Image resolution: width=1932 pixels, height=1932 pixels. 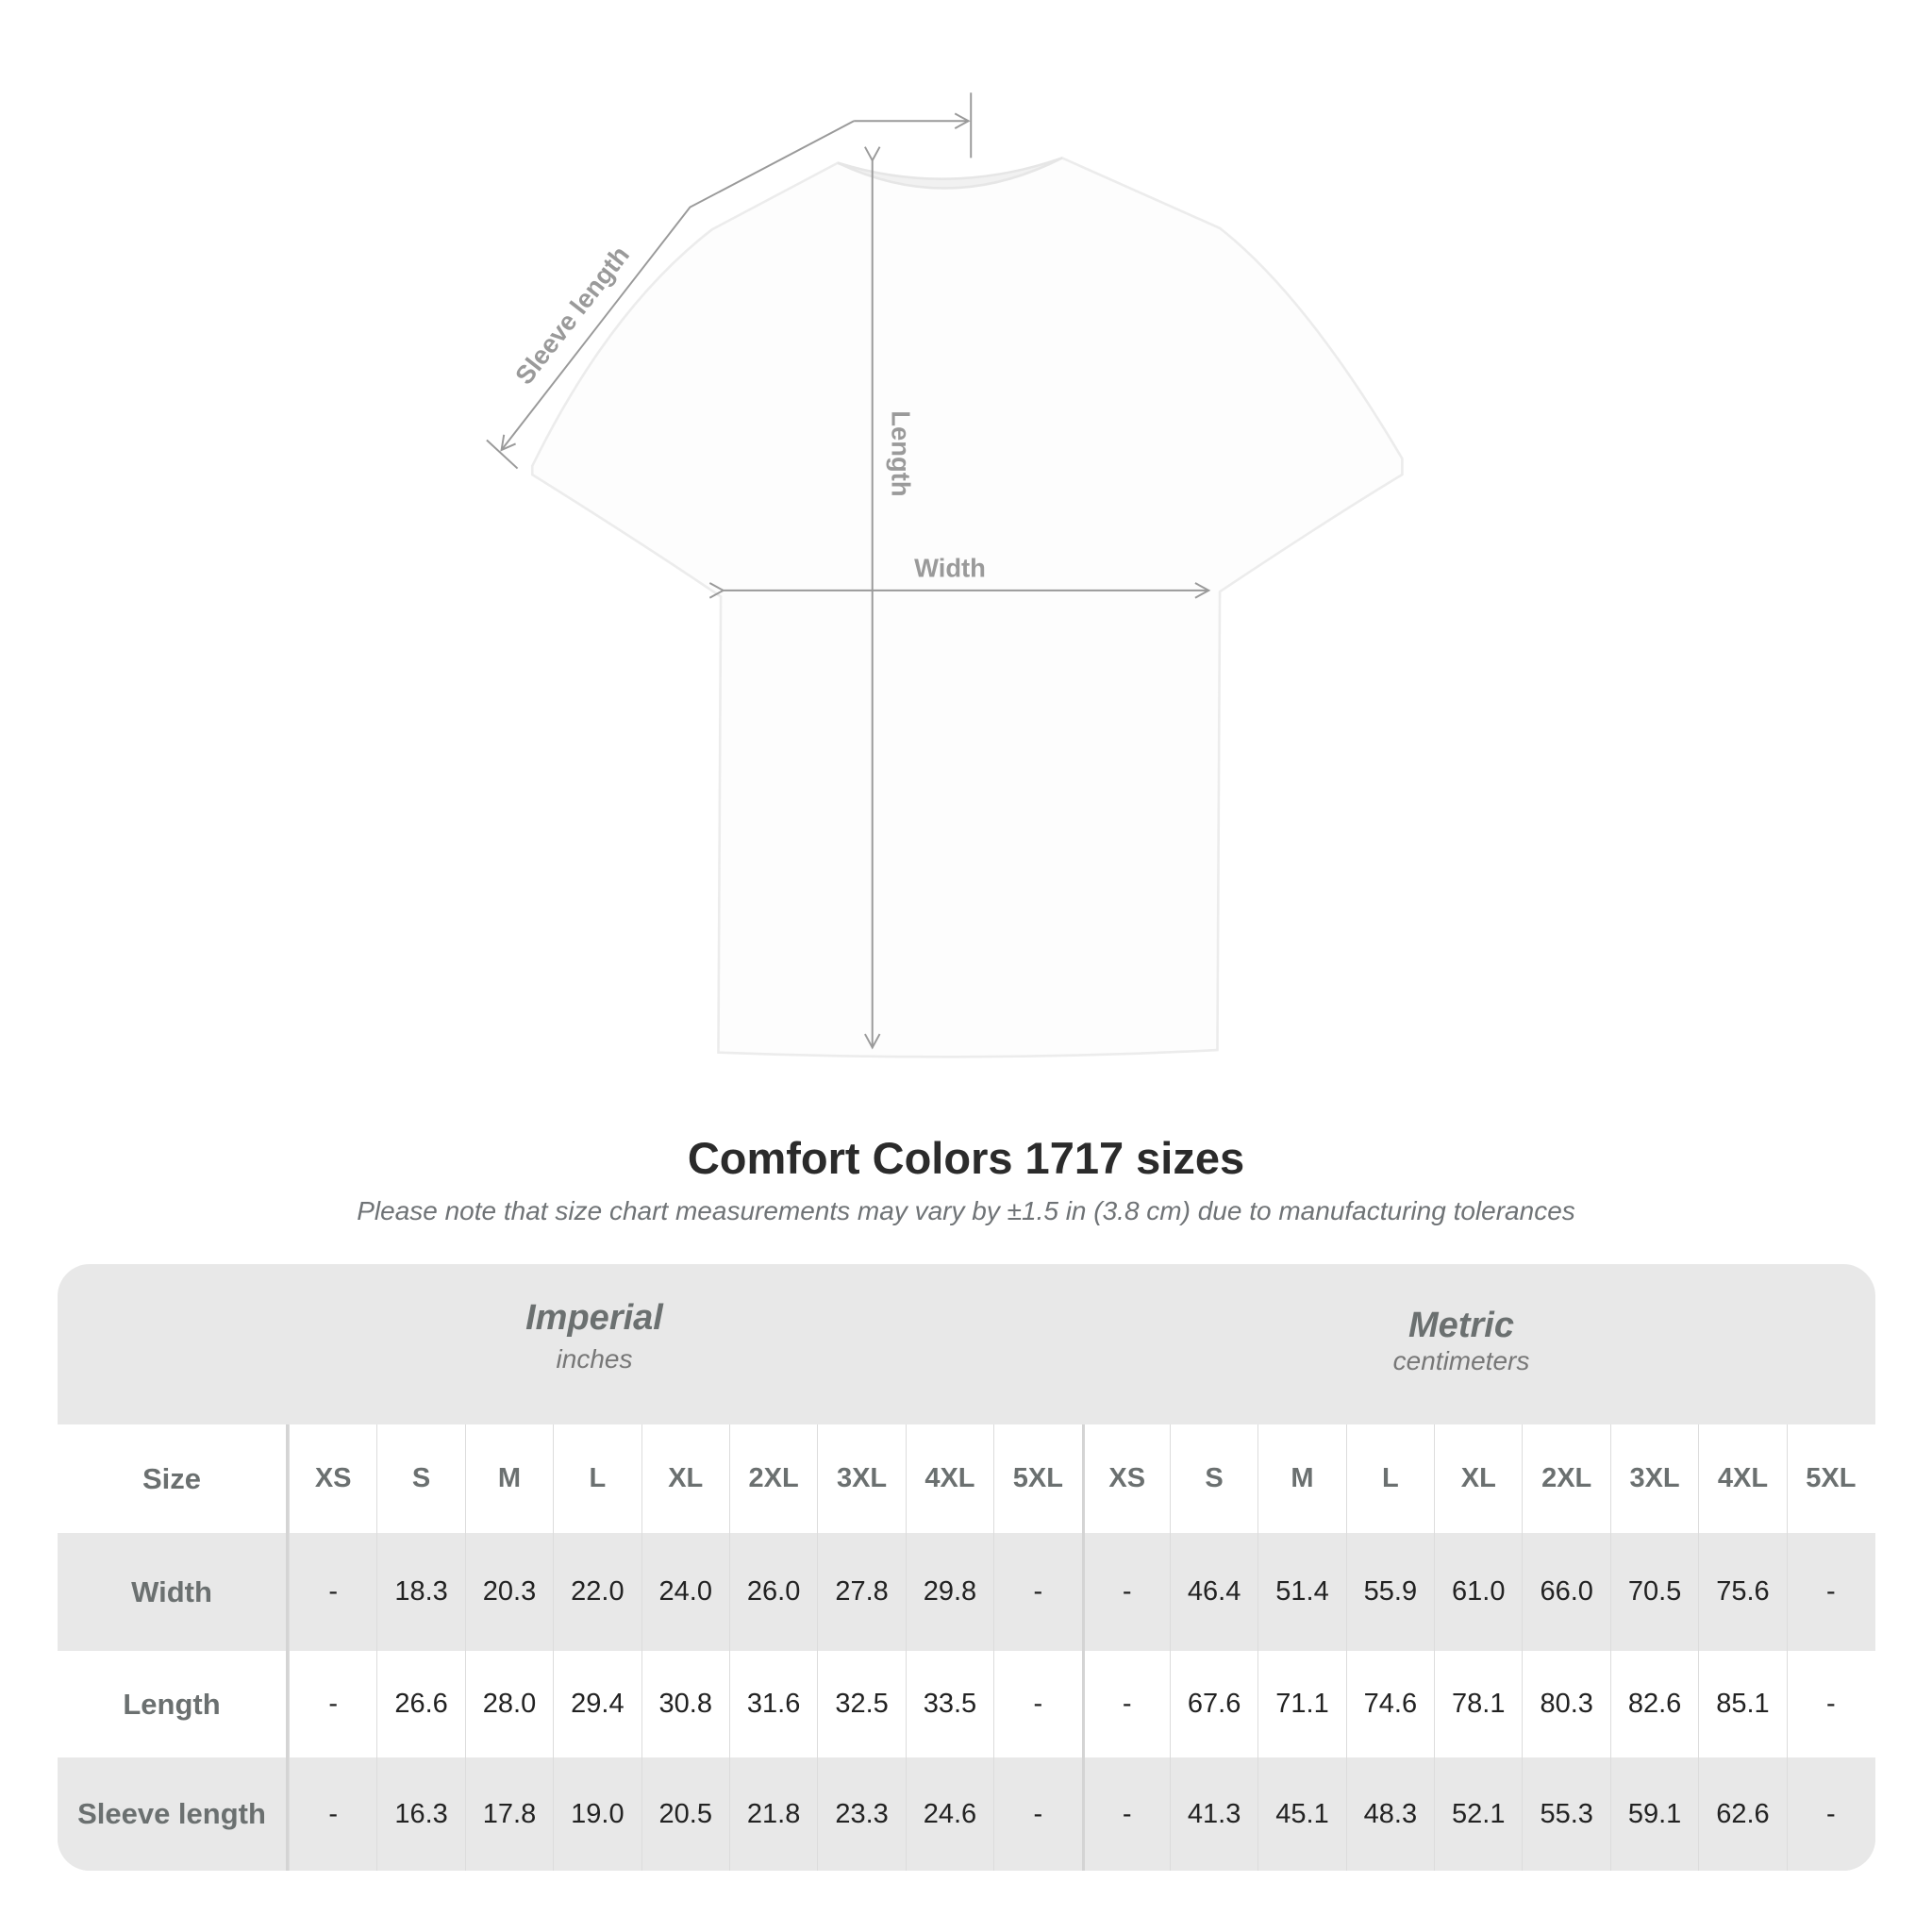 I want to click on imperial-heading: Imperial, so click(x=594, y=1318).